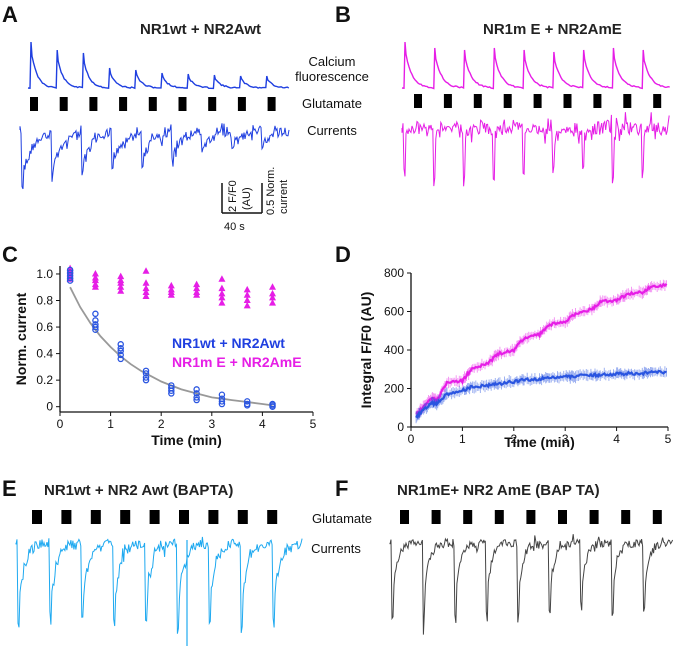  I want to click on panel-b-glutamate-bars, so click(538, 101).